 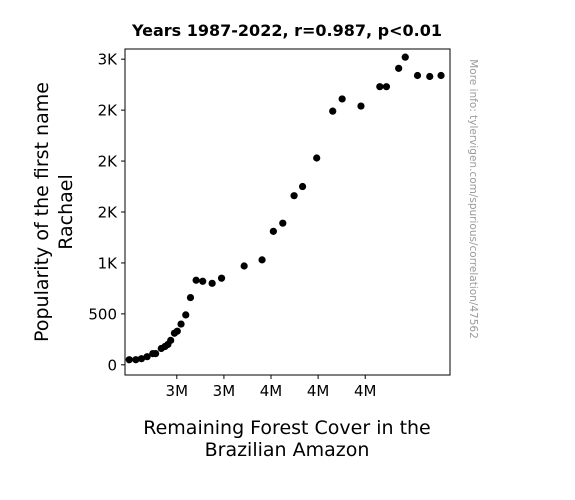 What do you see at coordinates (286, 30) in the screenshot?
I see `chart-title: Years 1987-2022, r=0.987, p<0.01` at bounding box center [286, 30].